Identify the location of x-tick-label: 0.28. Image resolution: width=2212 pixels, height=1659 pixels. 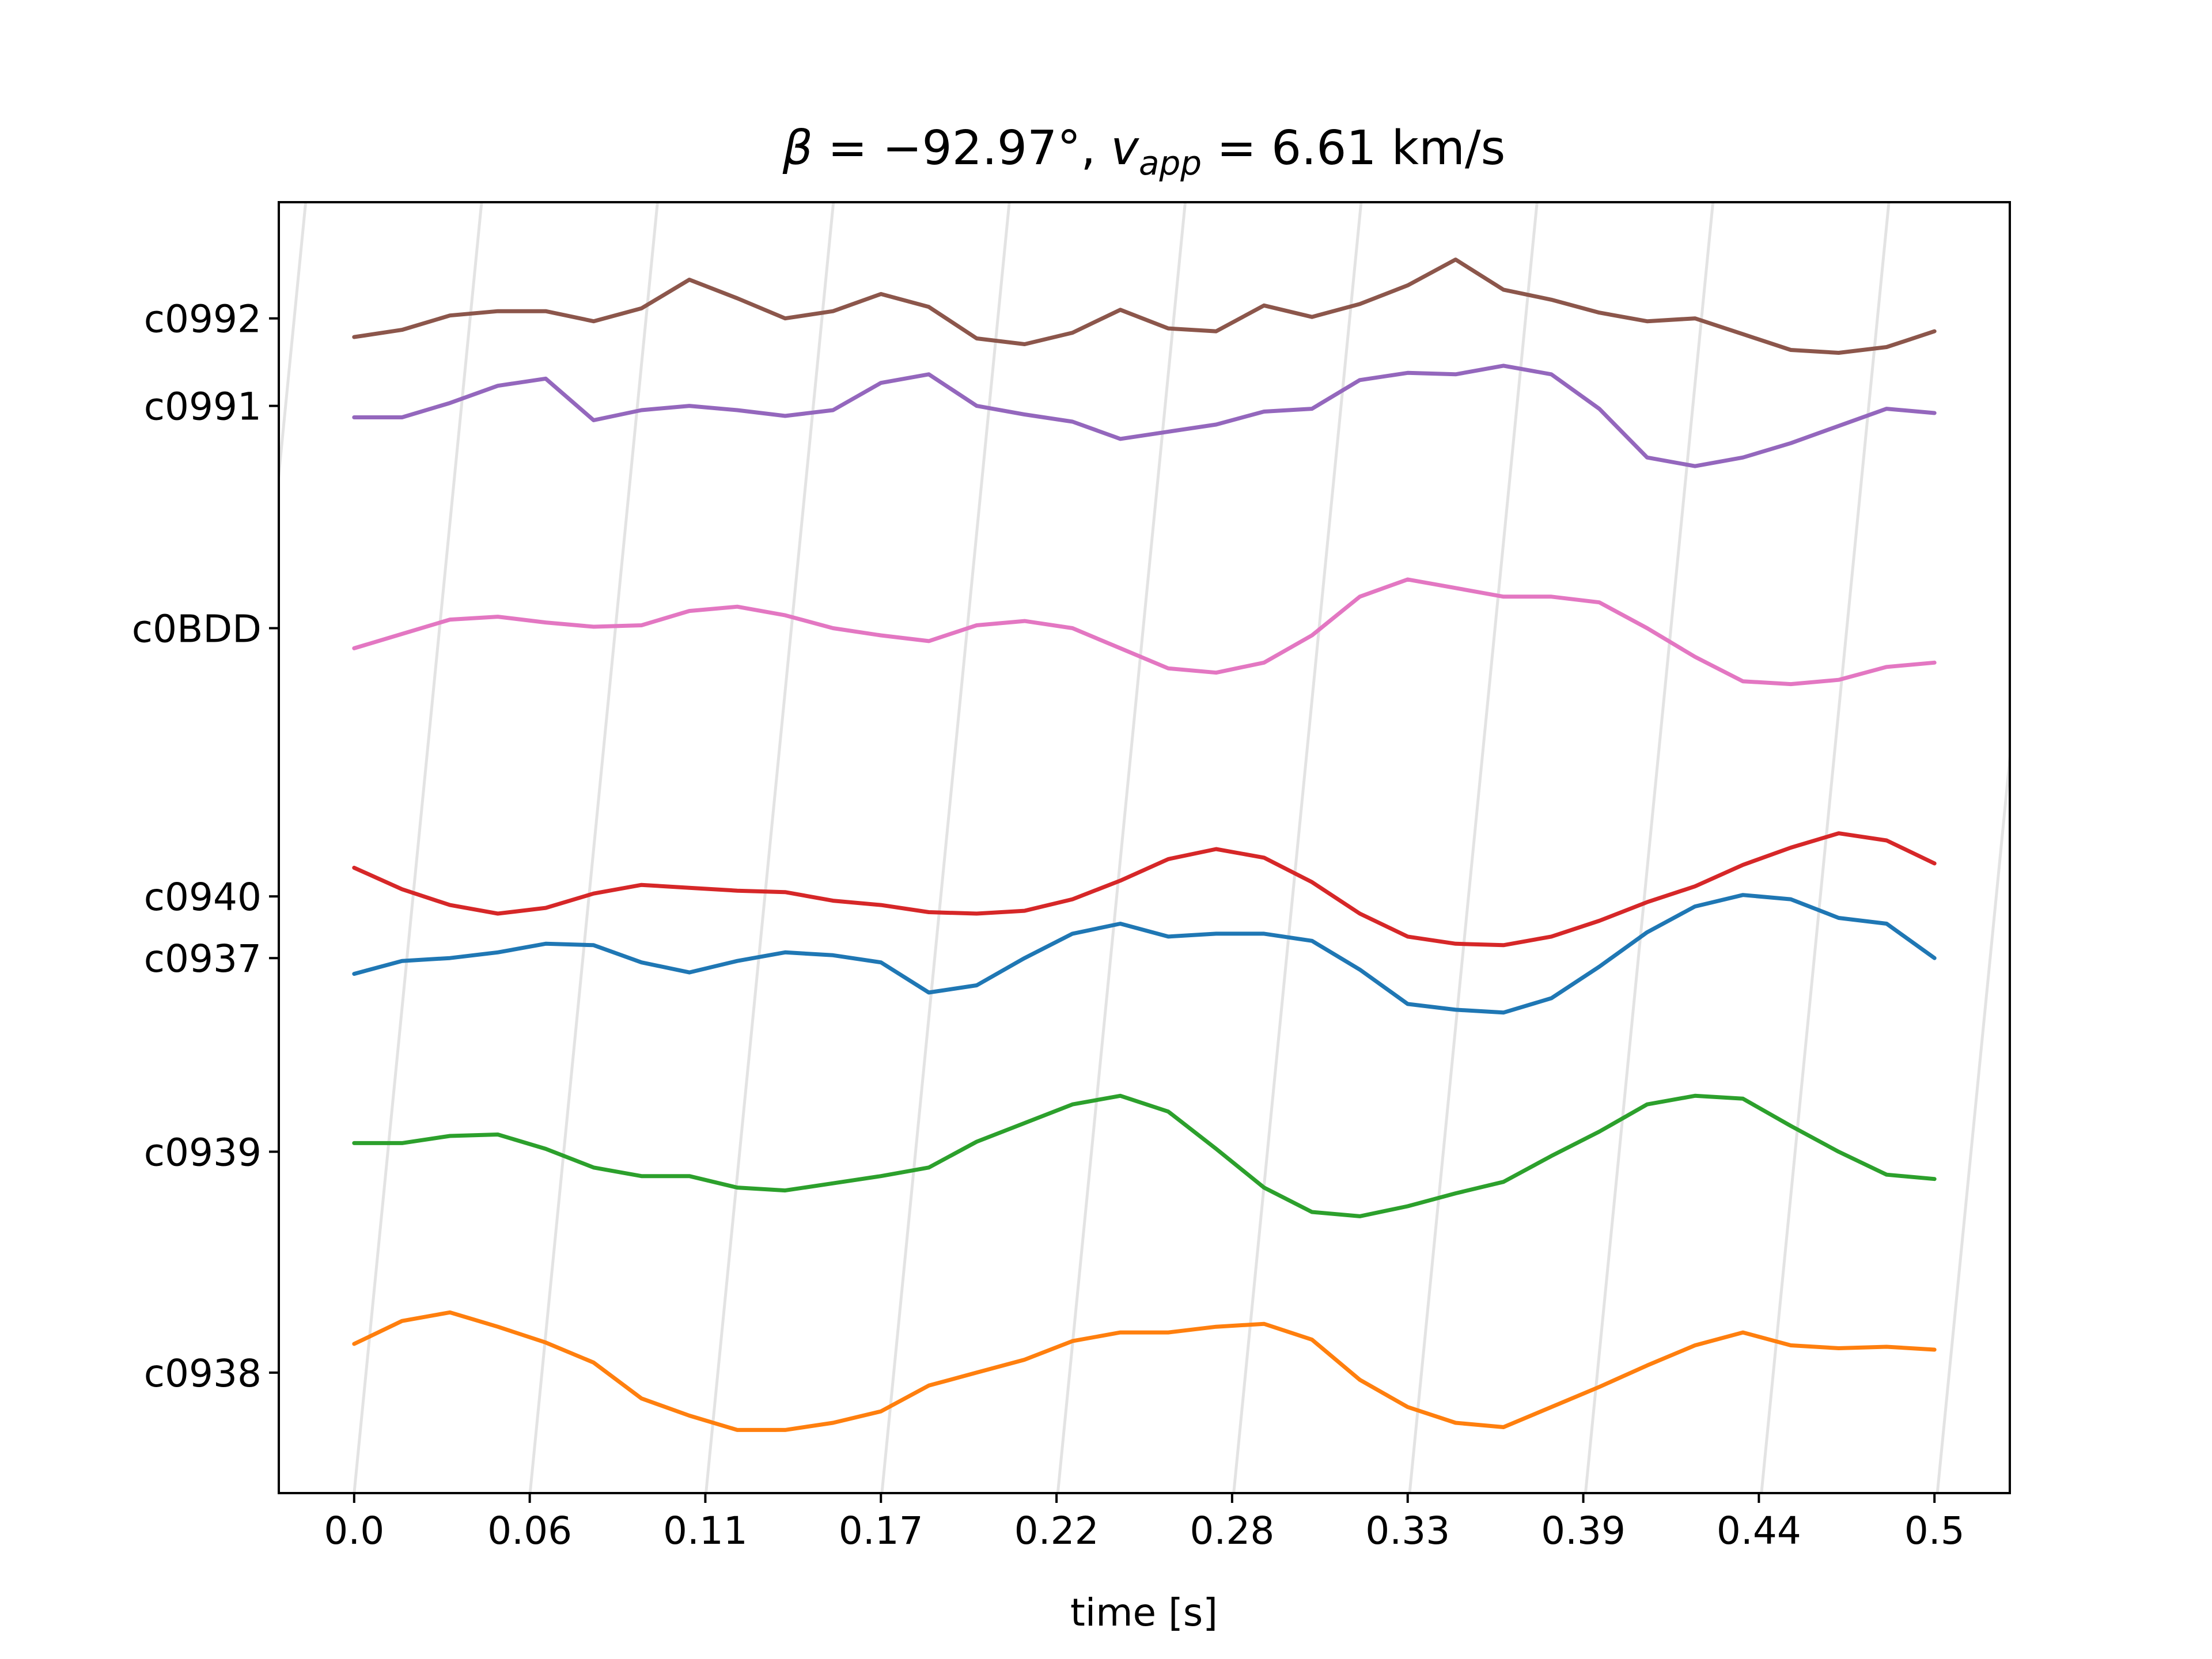
(1232, 1531).